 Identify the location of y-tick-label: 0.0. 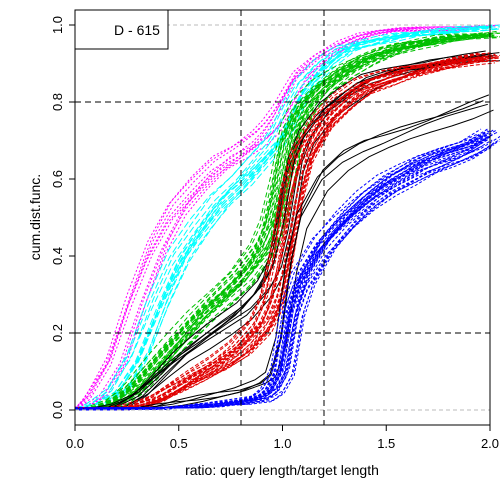
(57, 410).